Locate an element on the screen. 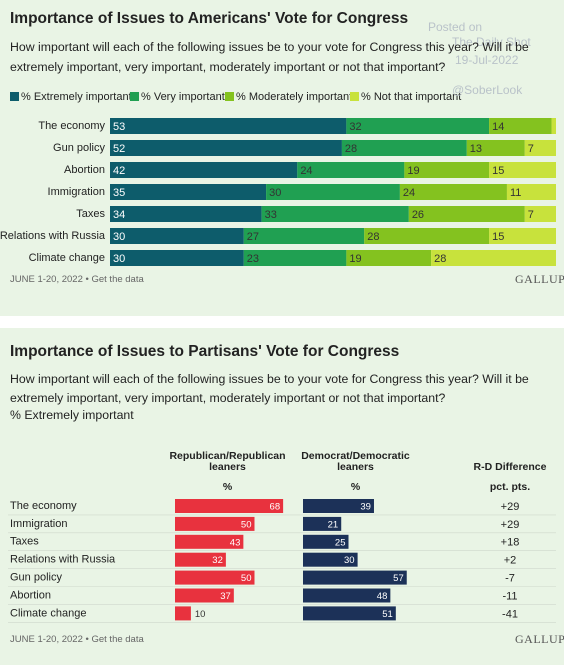  measure-label: % Extremely important is located at coordinates (72, 415).